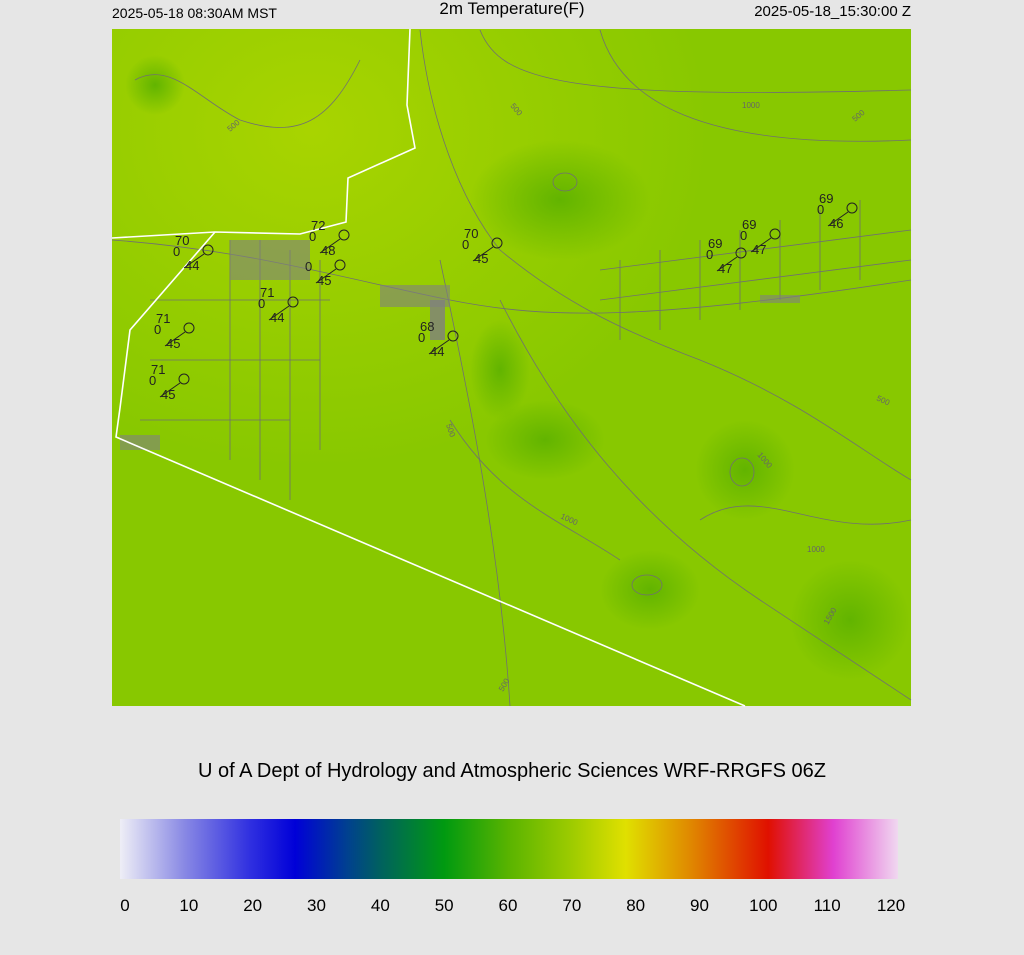  I want to click on colorbar-tick-label: 10, so click(188, 905).